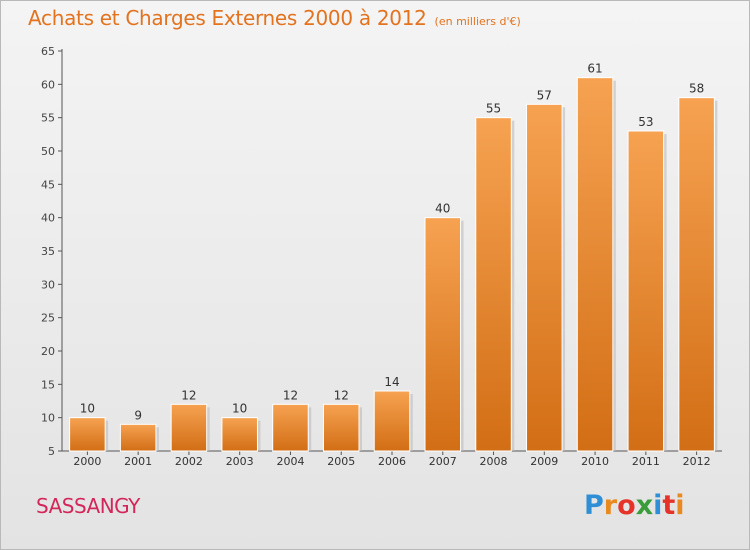  Describe the element at coordinates (493, 109) in the screenshot. I see `data-label: 55` at that location.